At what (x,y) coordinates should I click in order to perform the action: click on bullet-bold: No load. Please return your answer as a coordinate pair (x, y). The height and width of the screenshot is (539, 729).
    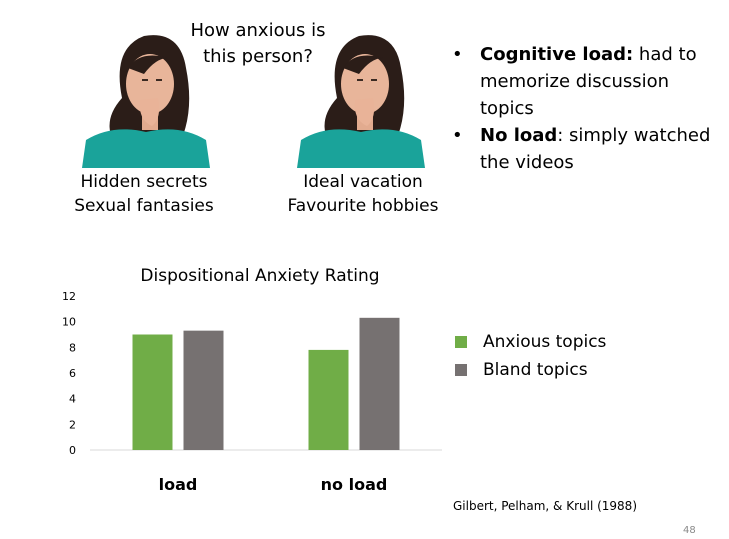
    Looking at the image, I should click on (519, 135).